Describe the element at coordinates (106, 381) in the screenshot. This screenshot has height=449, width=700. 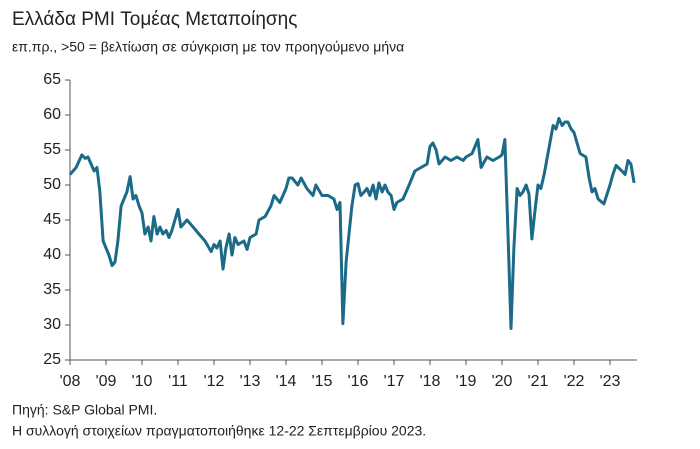
I see `x-tick-label: '09` at that location.